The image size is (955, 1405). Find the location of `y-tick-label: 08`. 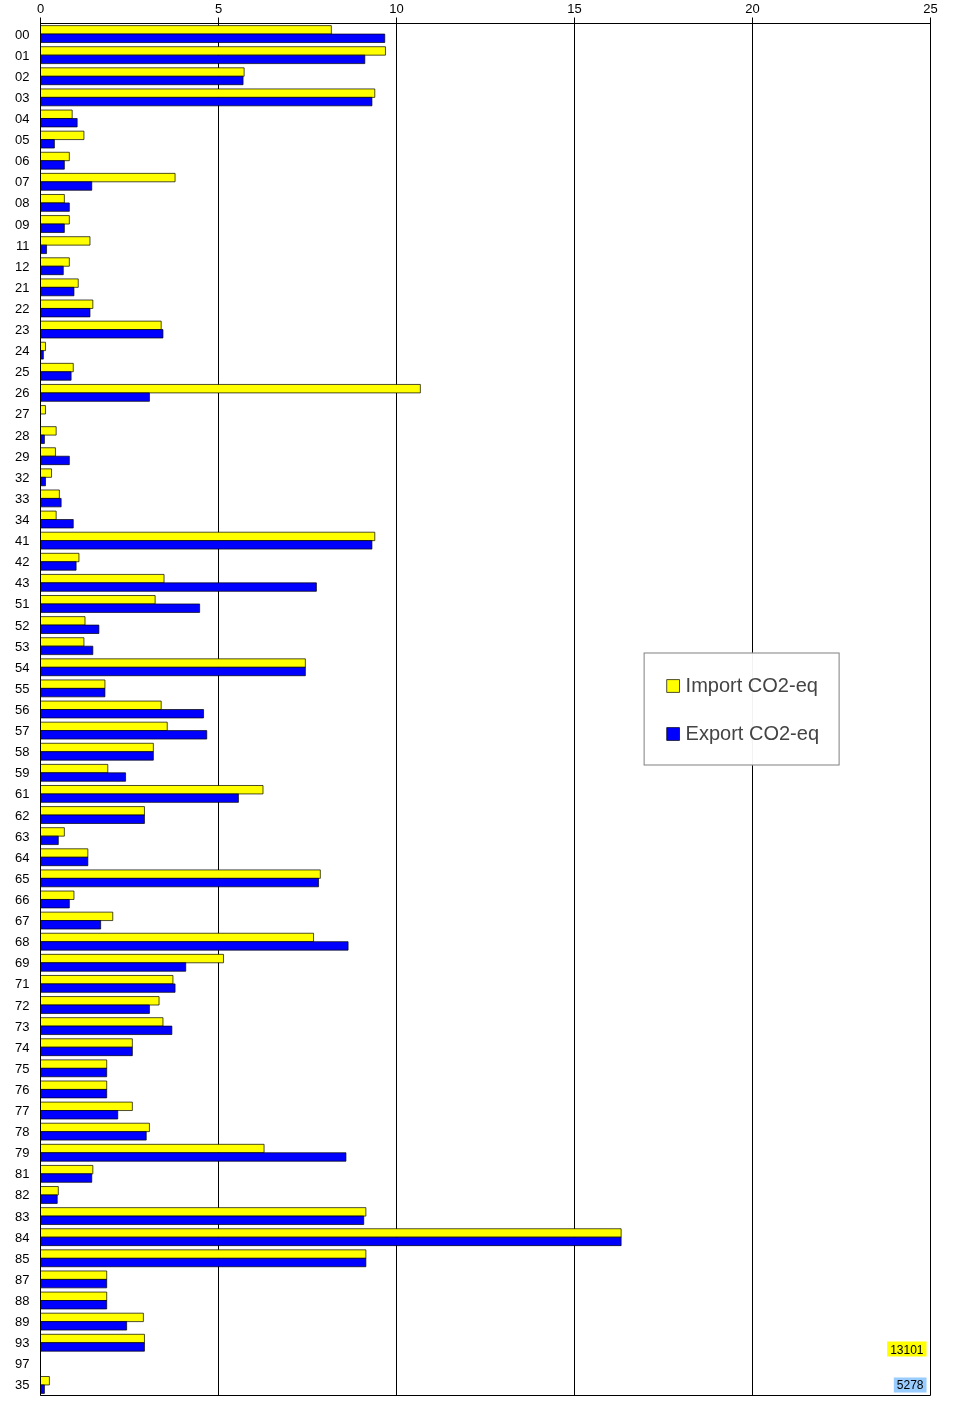

y-tick-label: 08 is located at coordinates (22, 203).